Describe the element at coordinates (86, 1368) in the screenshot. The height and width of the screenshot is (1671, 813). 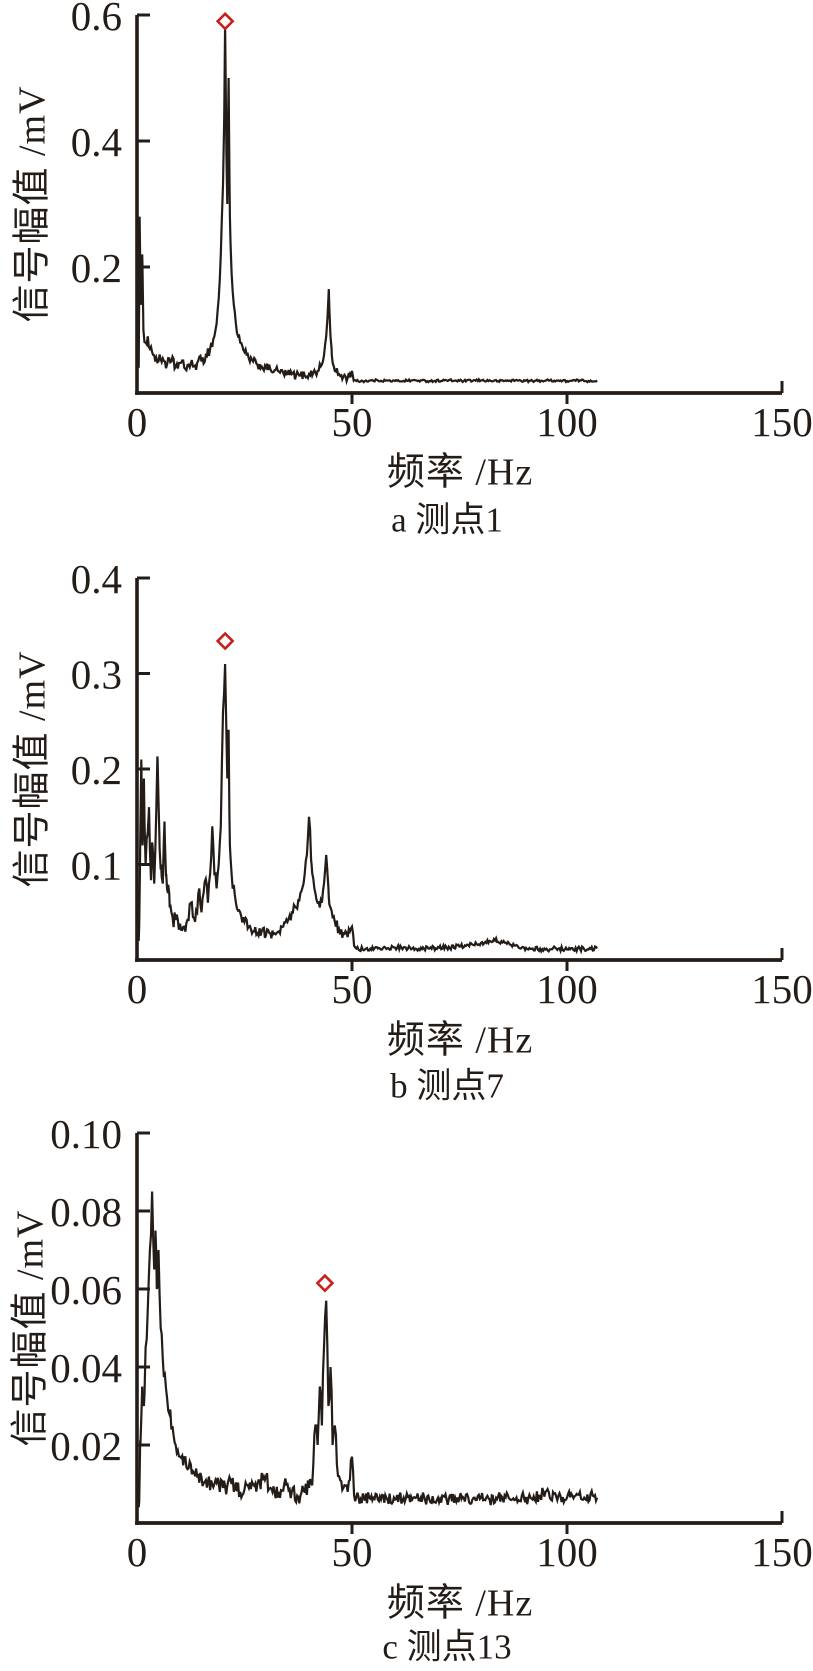
I see `y-tick-label: 0.04` at that location.